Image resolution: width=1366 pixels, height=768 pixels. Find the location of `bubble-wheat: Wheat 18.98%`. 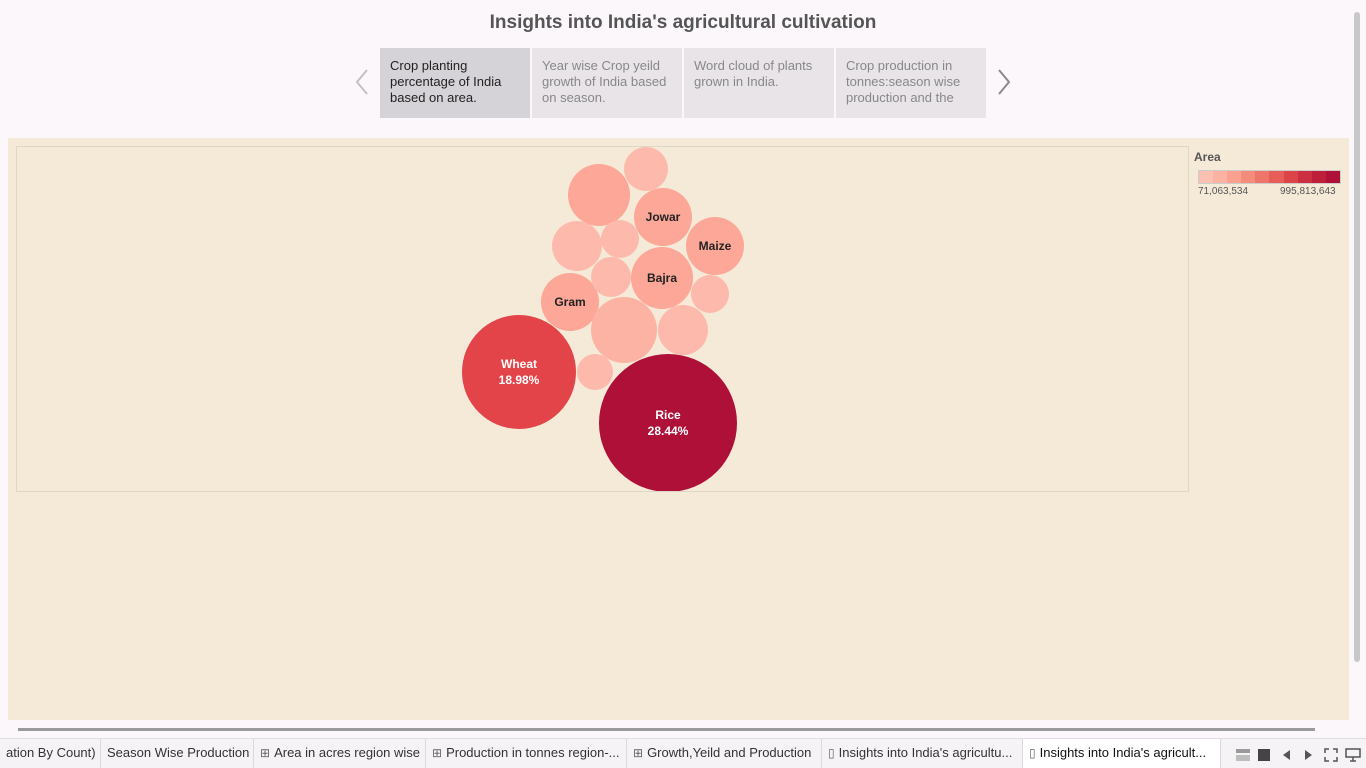

bubble-wheat: Wheat 18.98% is located at coordinates (519, 372).